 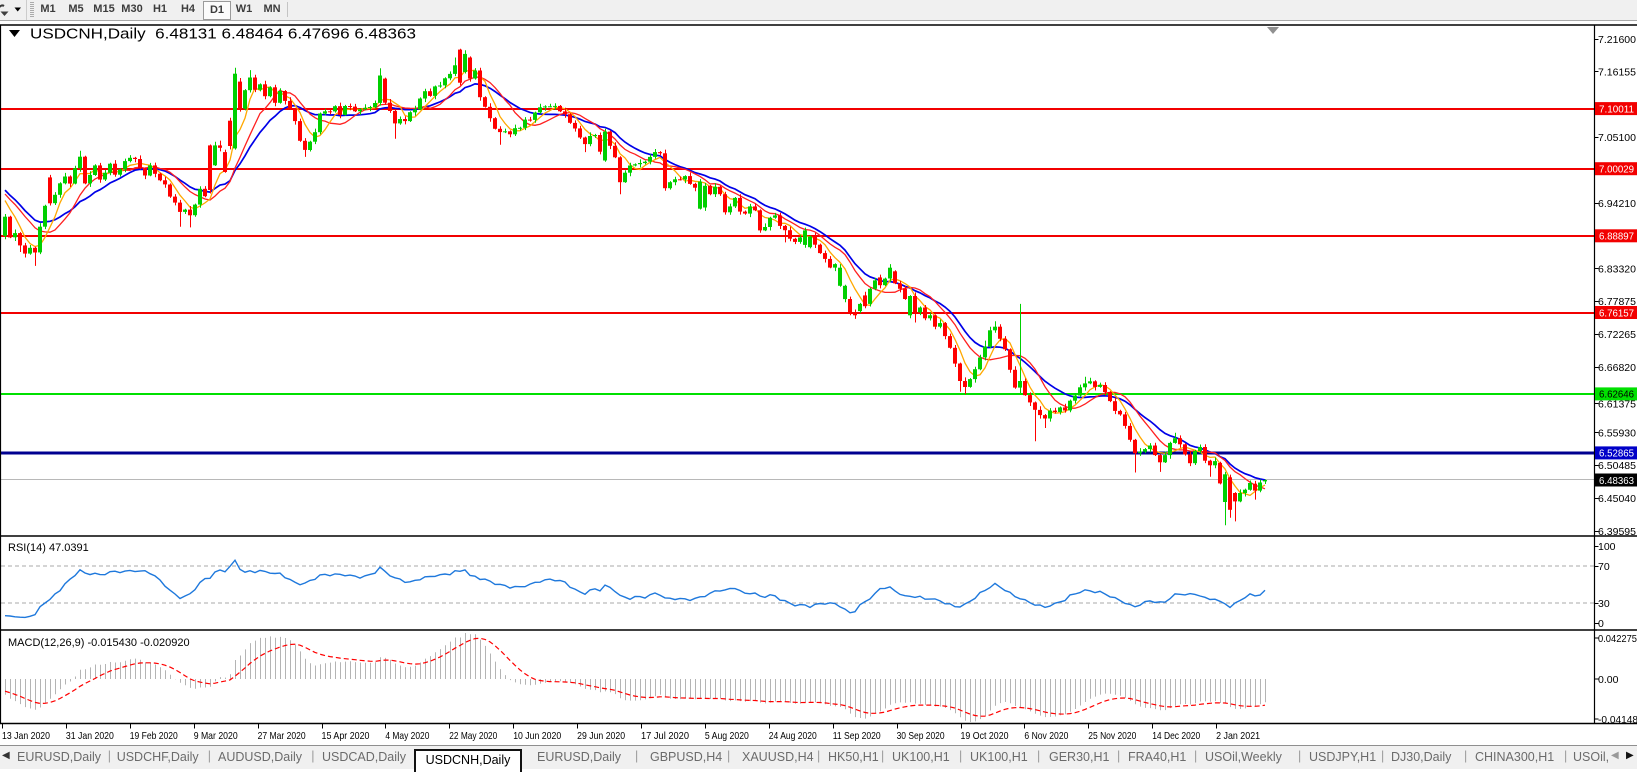 I want to click on svg-text: 14 Dec 2020, so click(x=1176, y=736).